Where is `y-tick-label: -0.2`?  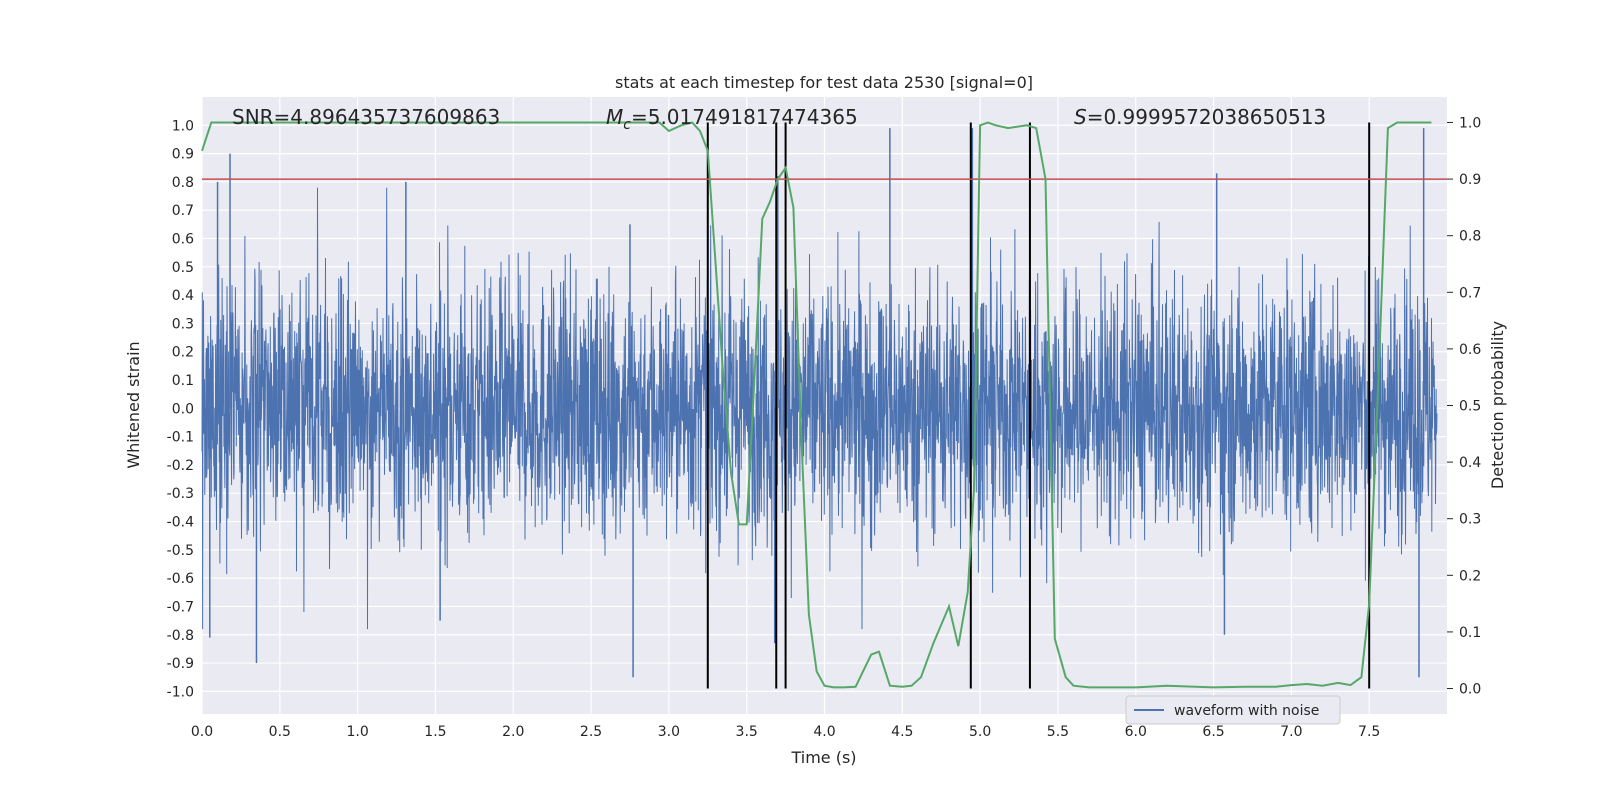
y-tick-label: -0.2 is located at coordinates (180, 466).